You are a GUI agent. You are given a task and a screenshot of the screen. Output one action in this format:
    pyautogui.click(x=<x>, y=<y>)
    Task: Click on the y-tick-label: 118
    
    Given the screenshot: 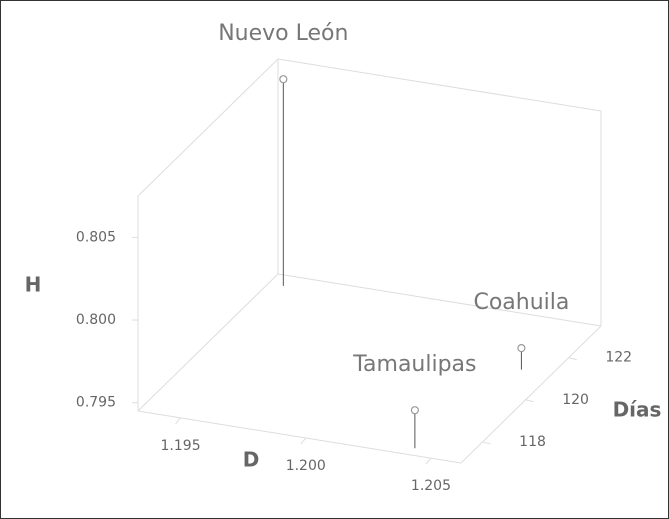 What is the action you would take?
    pyautogui.click(x=532, y=442)
    